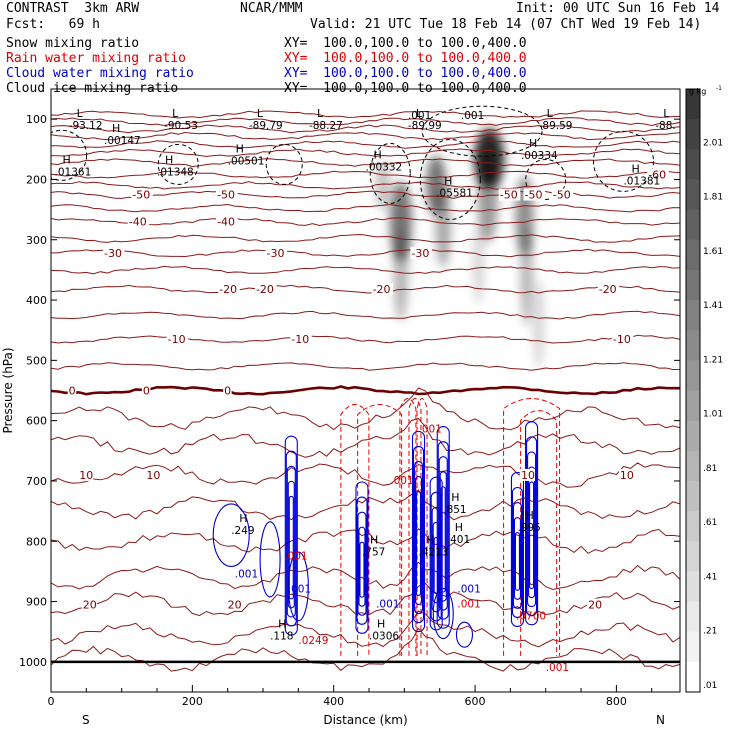 The height and width of the screenshot is (740, 740). Describe the element at coordinates (657, 175) in the screenshot. I see `isotherm-label: -60` at that location.